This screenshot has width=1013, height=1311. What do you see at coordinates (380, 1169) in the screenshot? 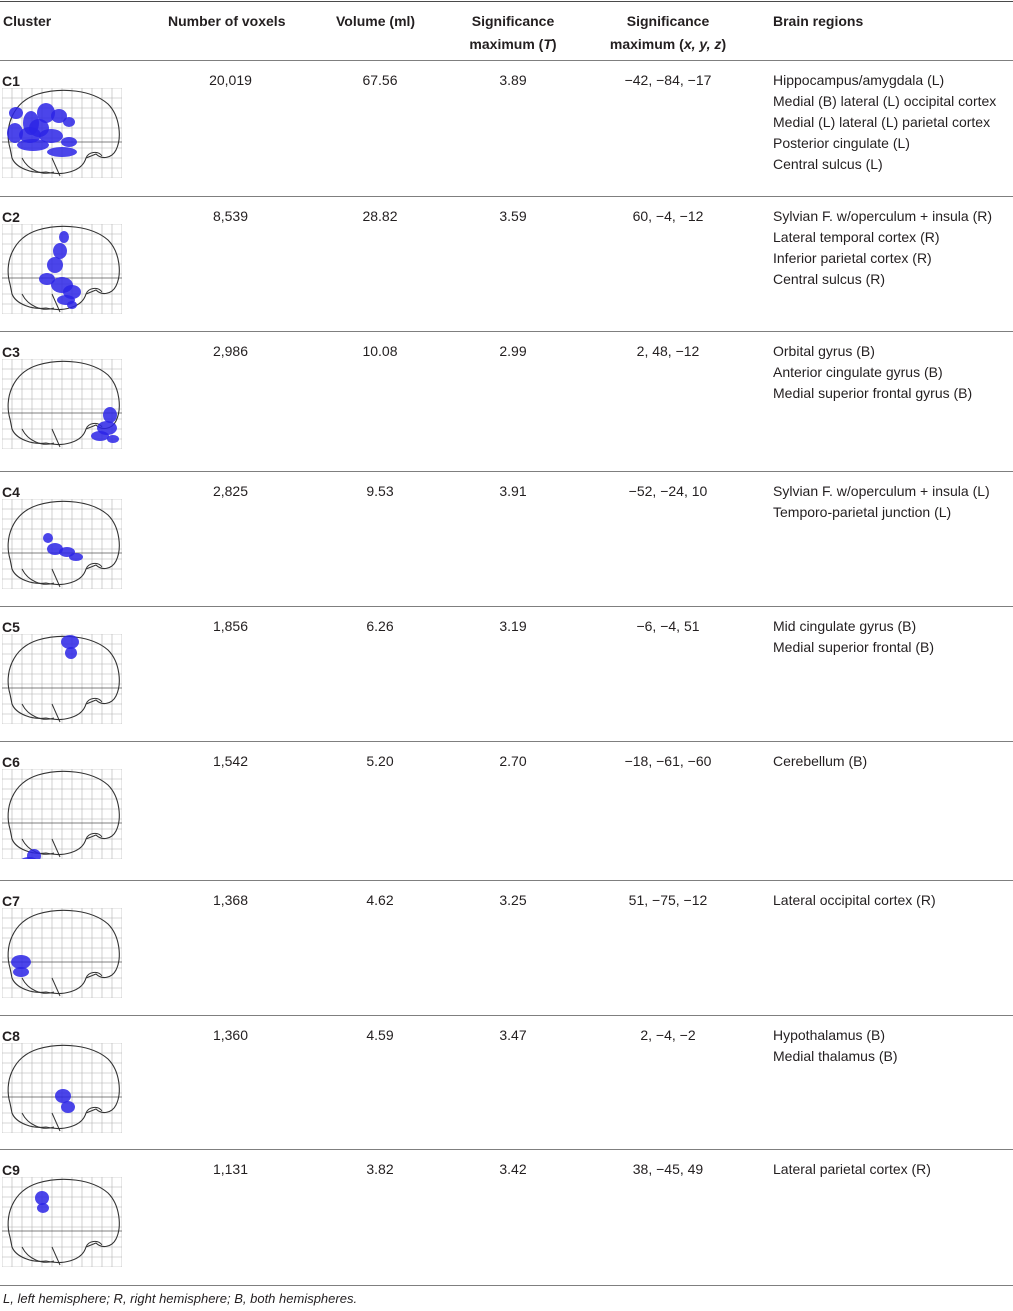
I see `volume-ml: 3.82` at bounding box center [380, 1169].